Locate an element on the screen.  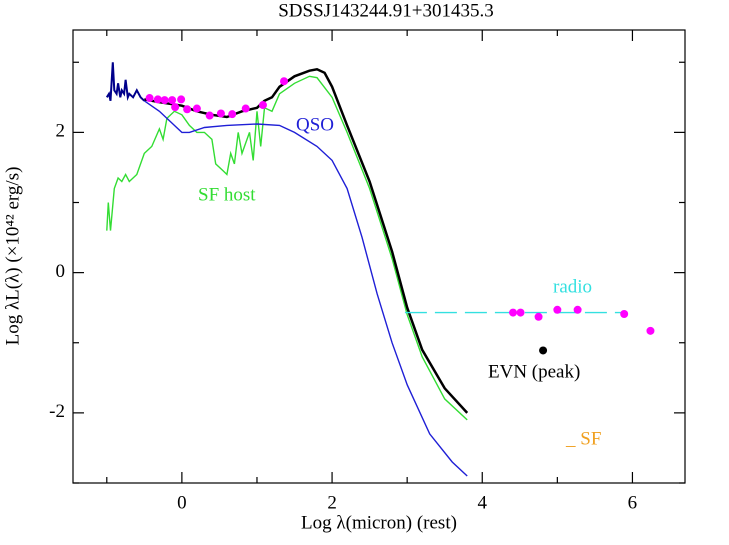
x-tick-label: 2 is located at coordinates (332, 502).